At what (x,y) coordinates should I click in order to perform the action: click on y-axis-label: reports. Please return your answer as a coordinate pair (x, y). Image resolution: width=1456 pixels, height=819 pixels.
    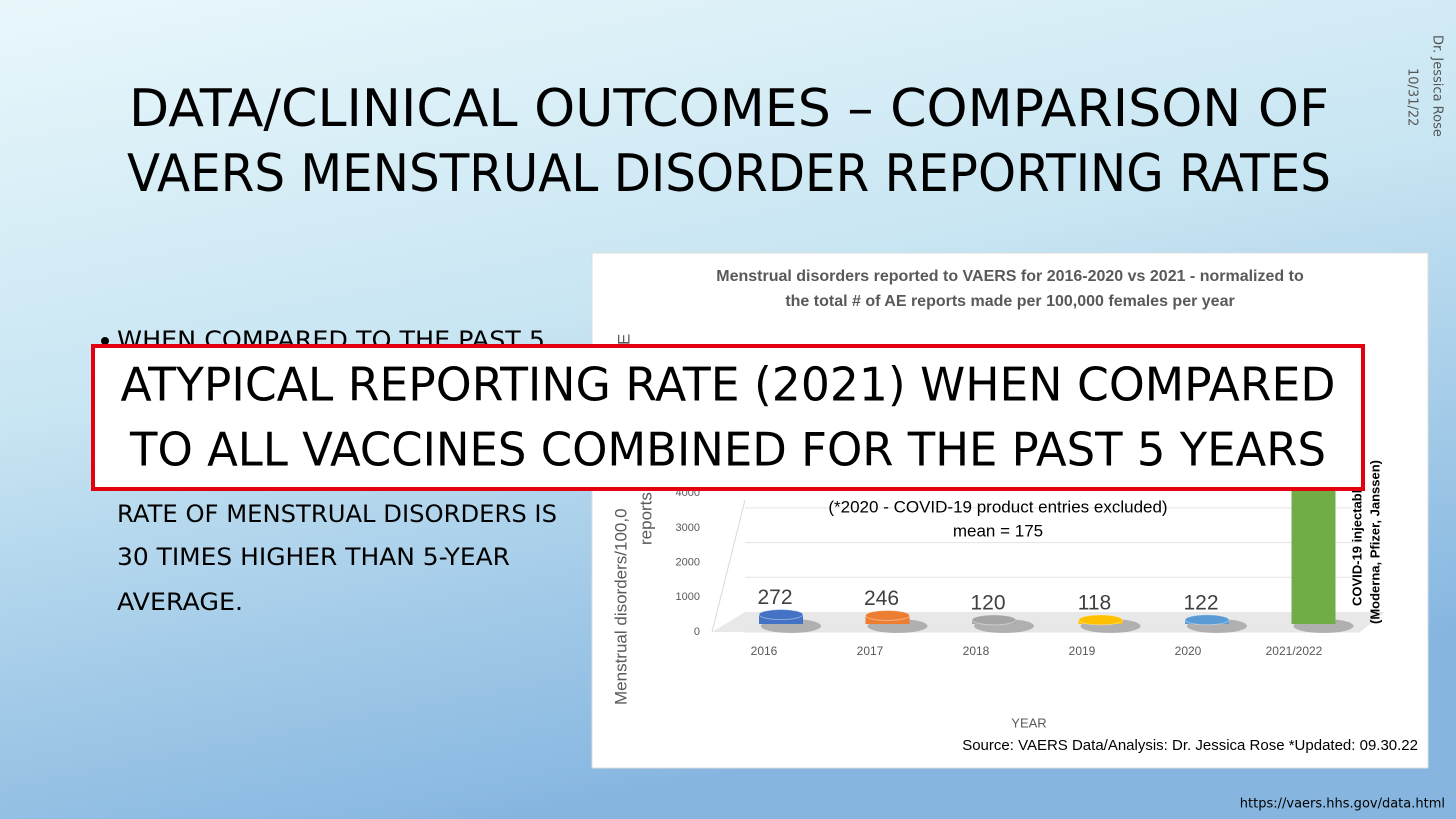
    Looking at the image, I should click on (645, 518).